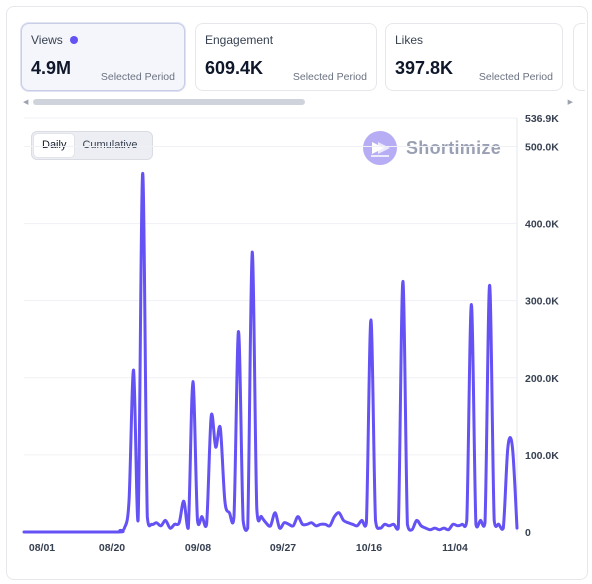 This screenshot has width=592, height=584. What do you see at coordinates (169, 102) in the screenshot?
I see `scrollbar-thumb` at bounding box center [169, 102].